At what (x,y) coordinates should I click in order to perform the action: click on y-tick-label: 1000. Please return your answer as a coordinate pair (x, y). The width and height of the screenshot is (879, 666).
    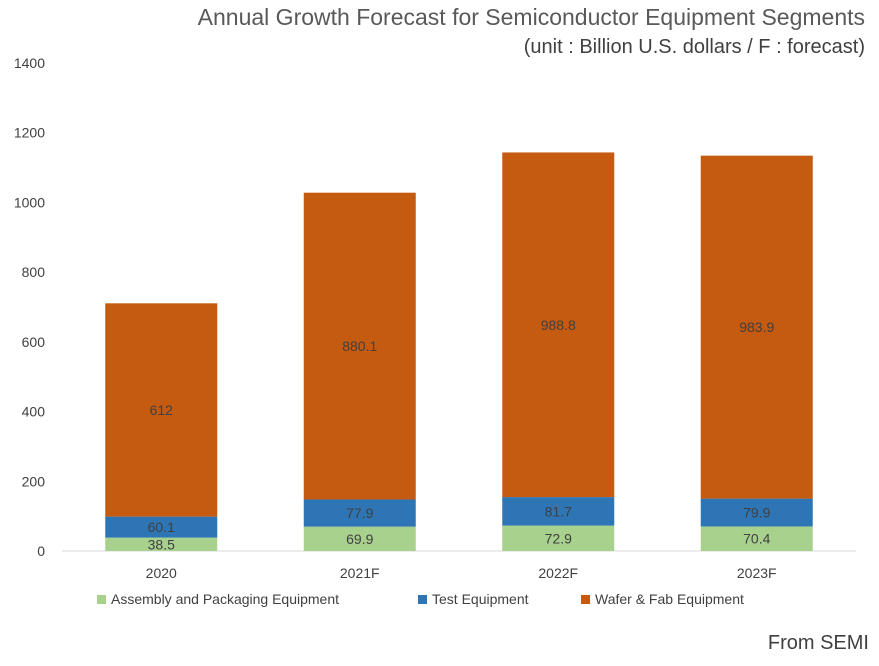
    Looking at the image, I should click on (29, 202).